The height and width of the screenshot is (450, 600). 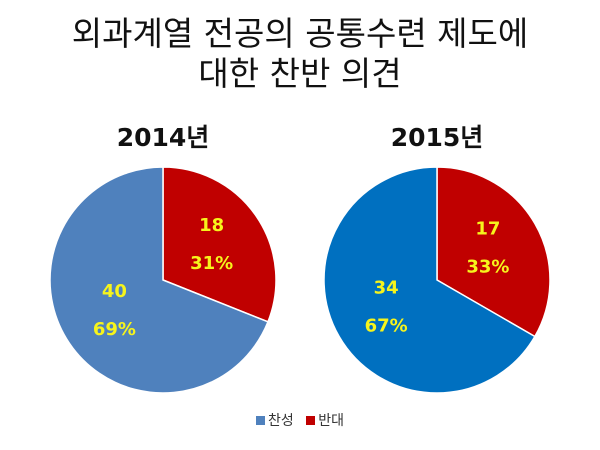 I want to click on legend-item-approve: 찬성, so click(x=275, y=420).